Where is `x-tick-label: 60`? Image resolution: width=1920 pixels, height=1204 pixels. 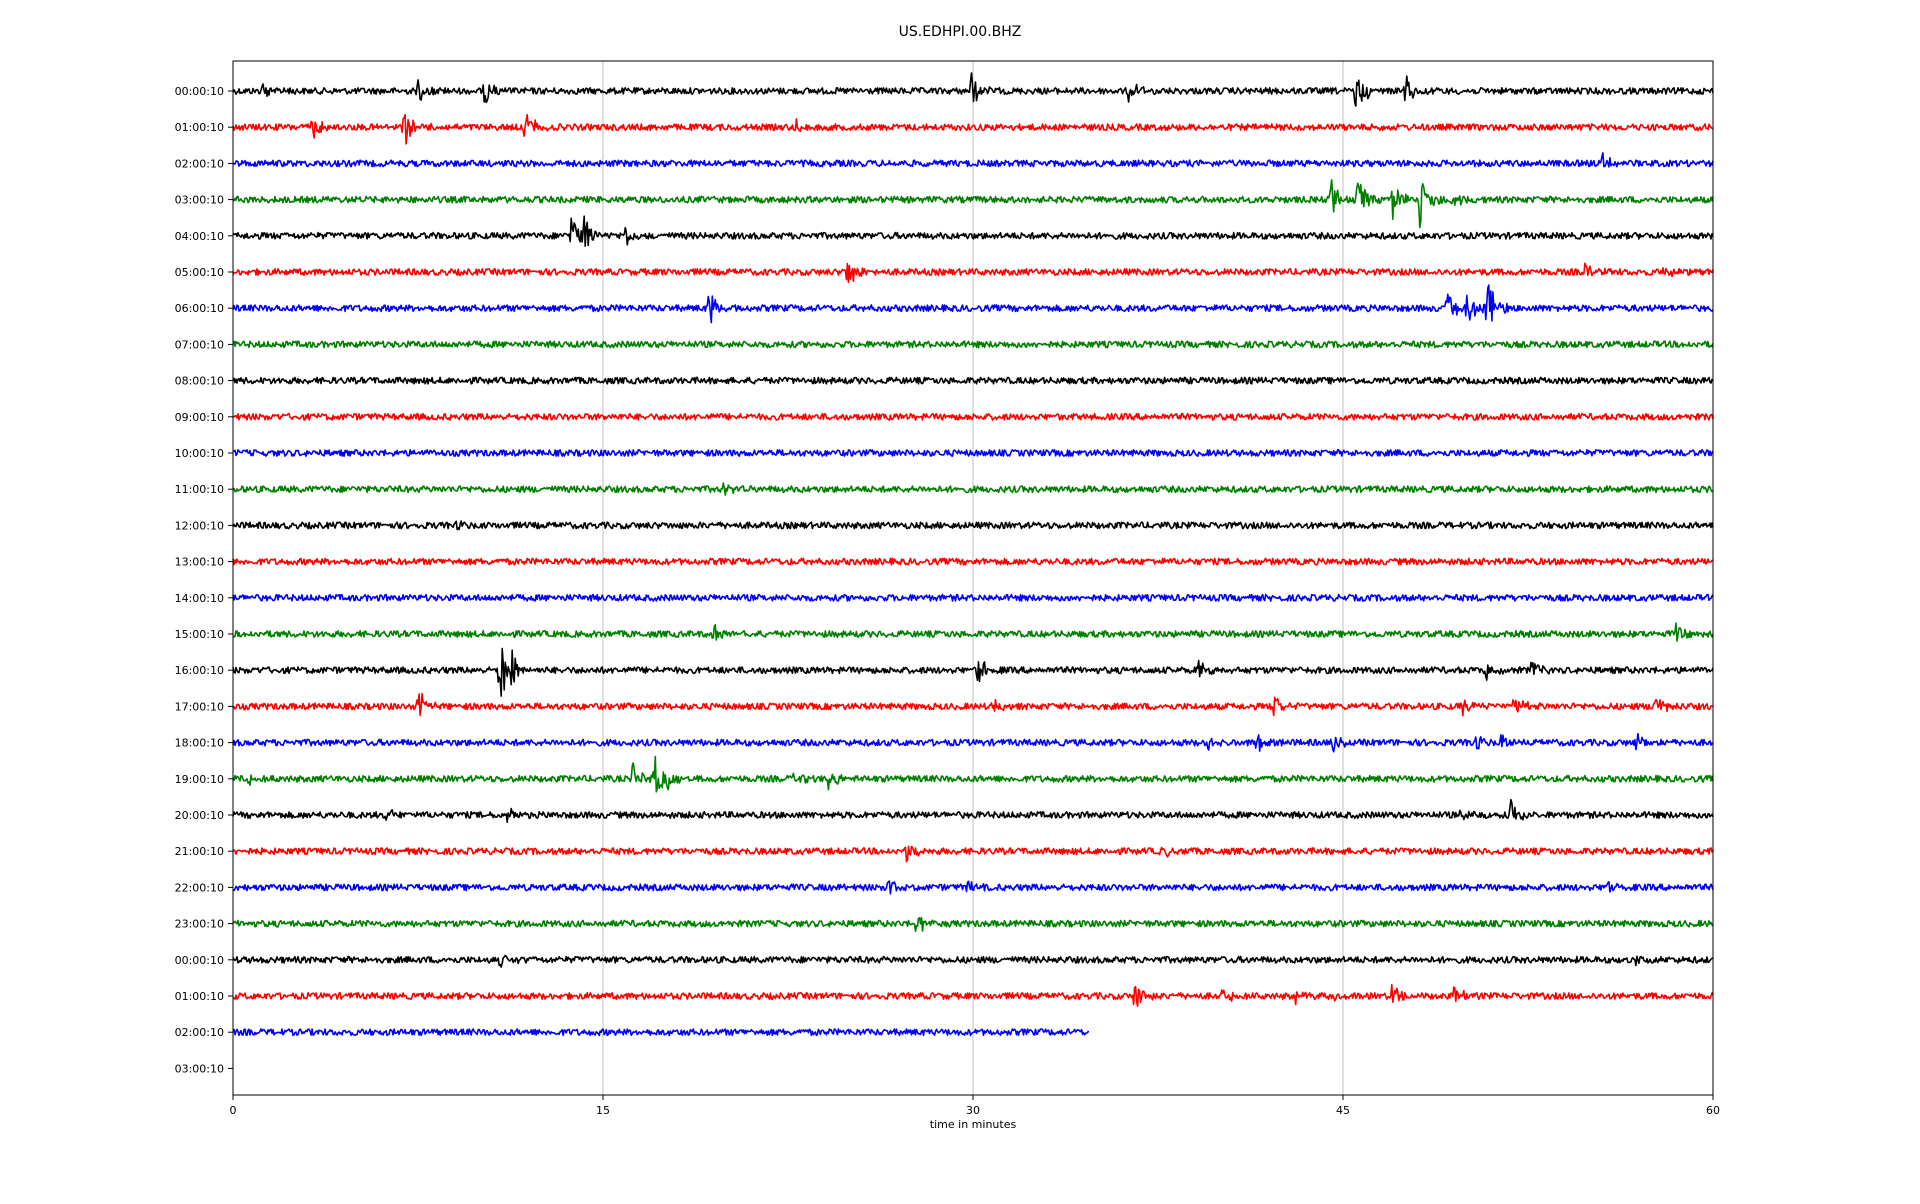 x-tick-label: 60 is located at coordinates (1713, 1110).